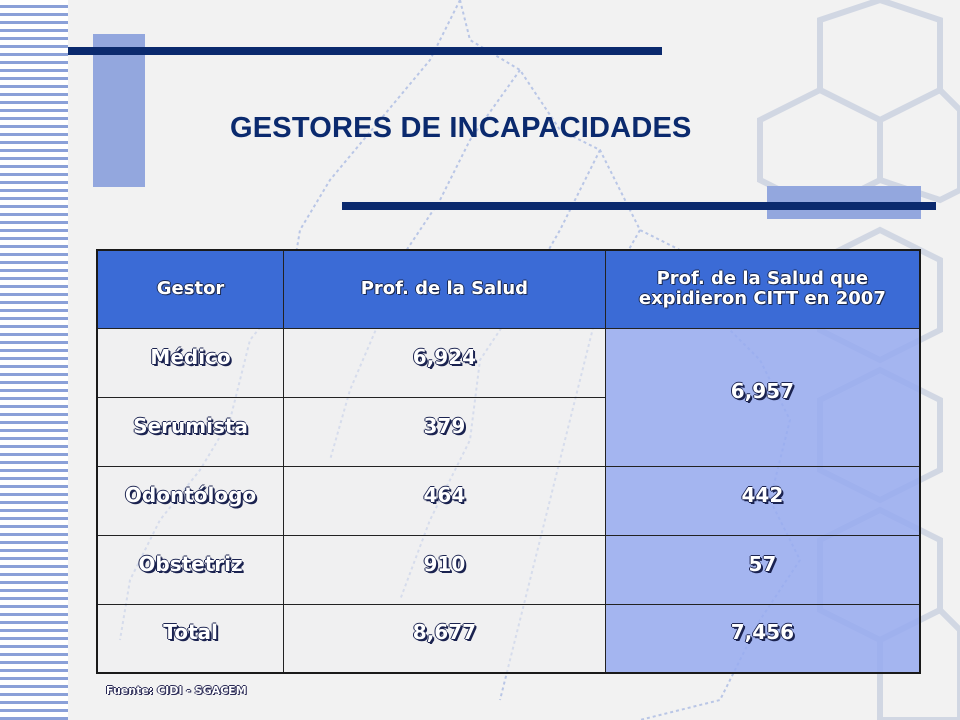 This screenshot has height=720, width=960. Describe the element at coordinates (639, 206) in the screenshot. I see `decorative-bottom-line` at that location.